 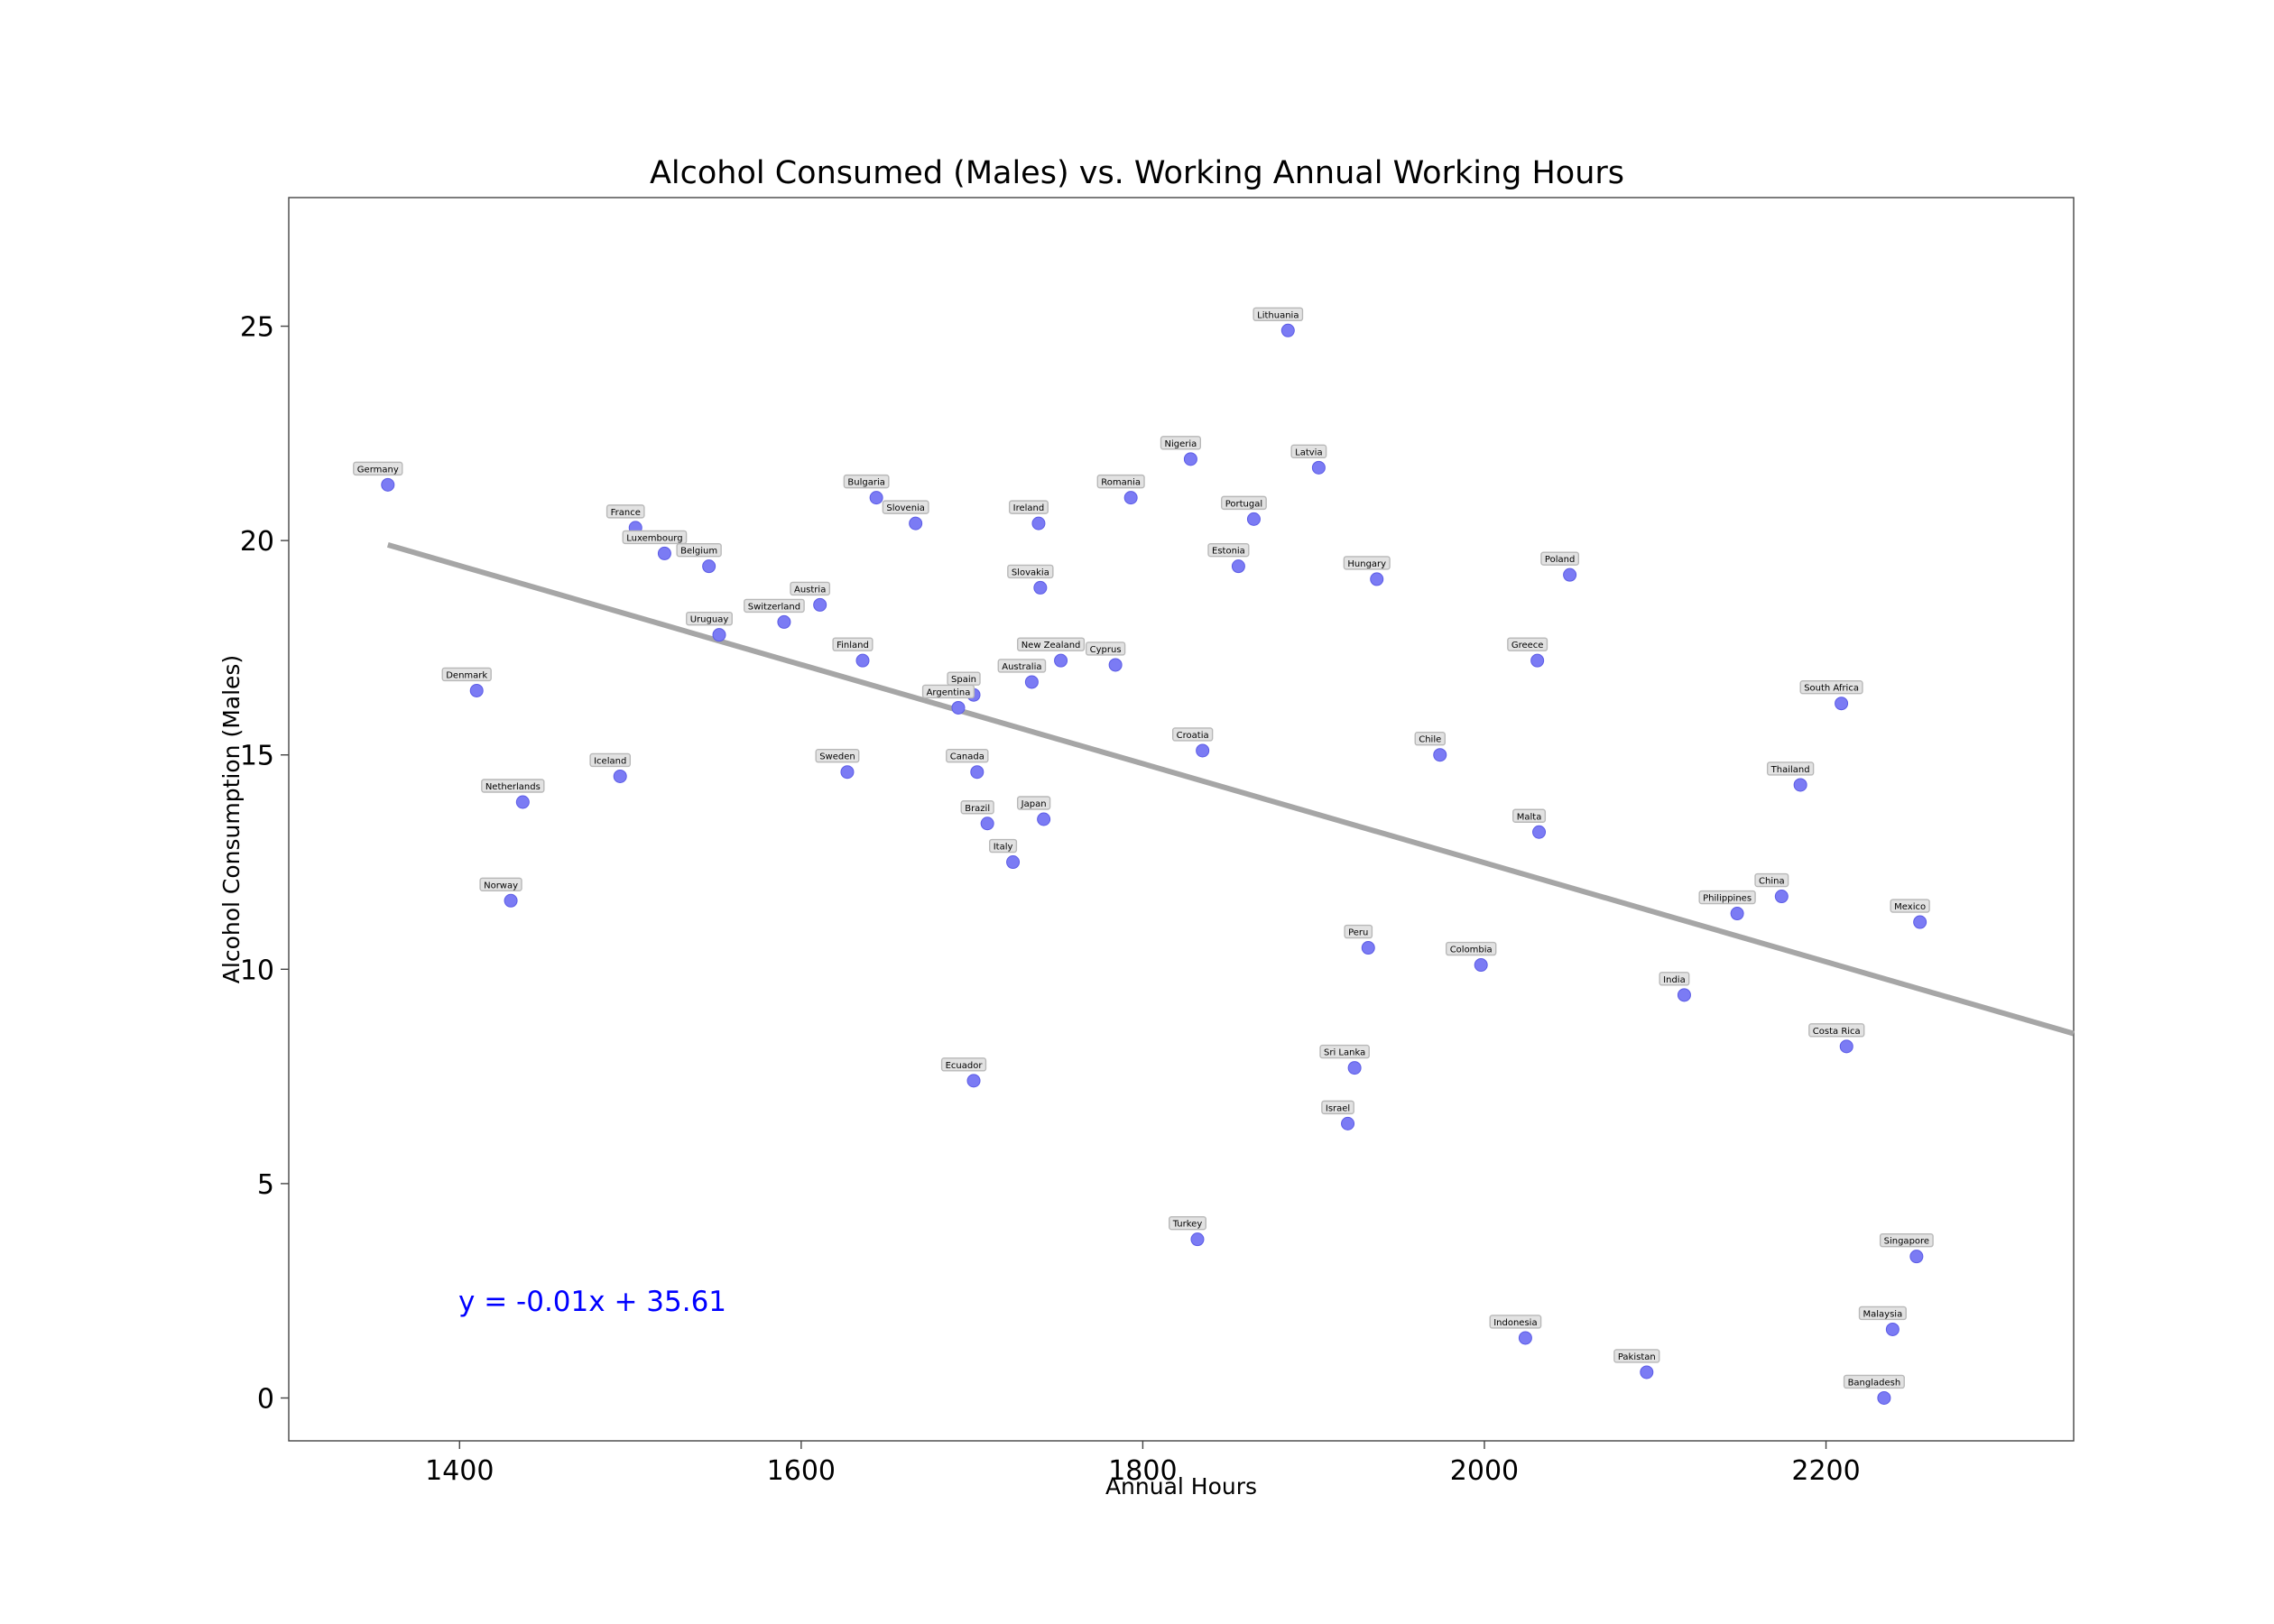 I want to click on point-label-text: Bangladesh, so click(x=1875, y=1383).